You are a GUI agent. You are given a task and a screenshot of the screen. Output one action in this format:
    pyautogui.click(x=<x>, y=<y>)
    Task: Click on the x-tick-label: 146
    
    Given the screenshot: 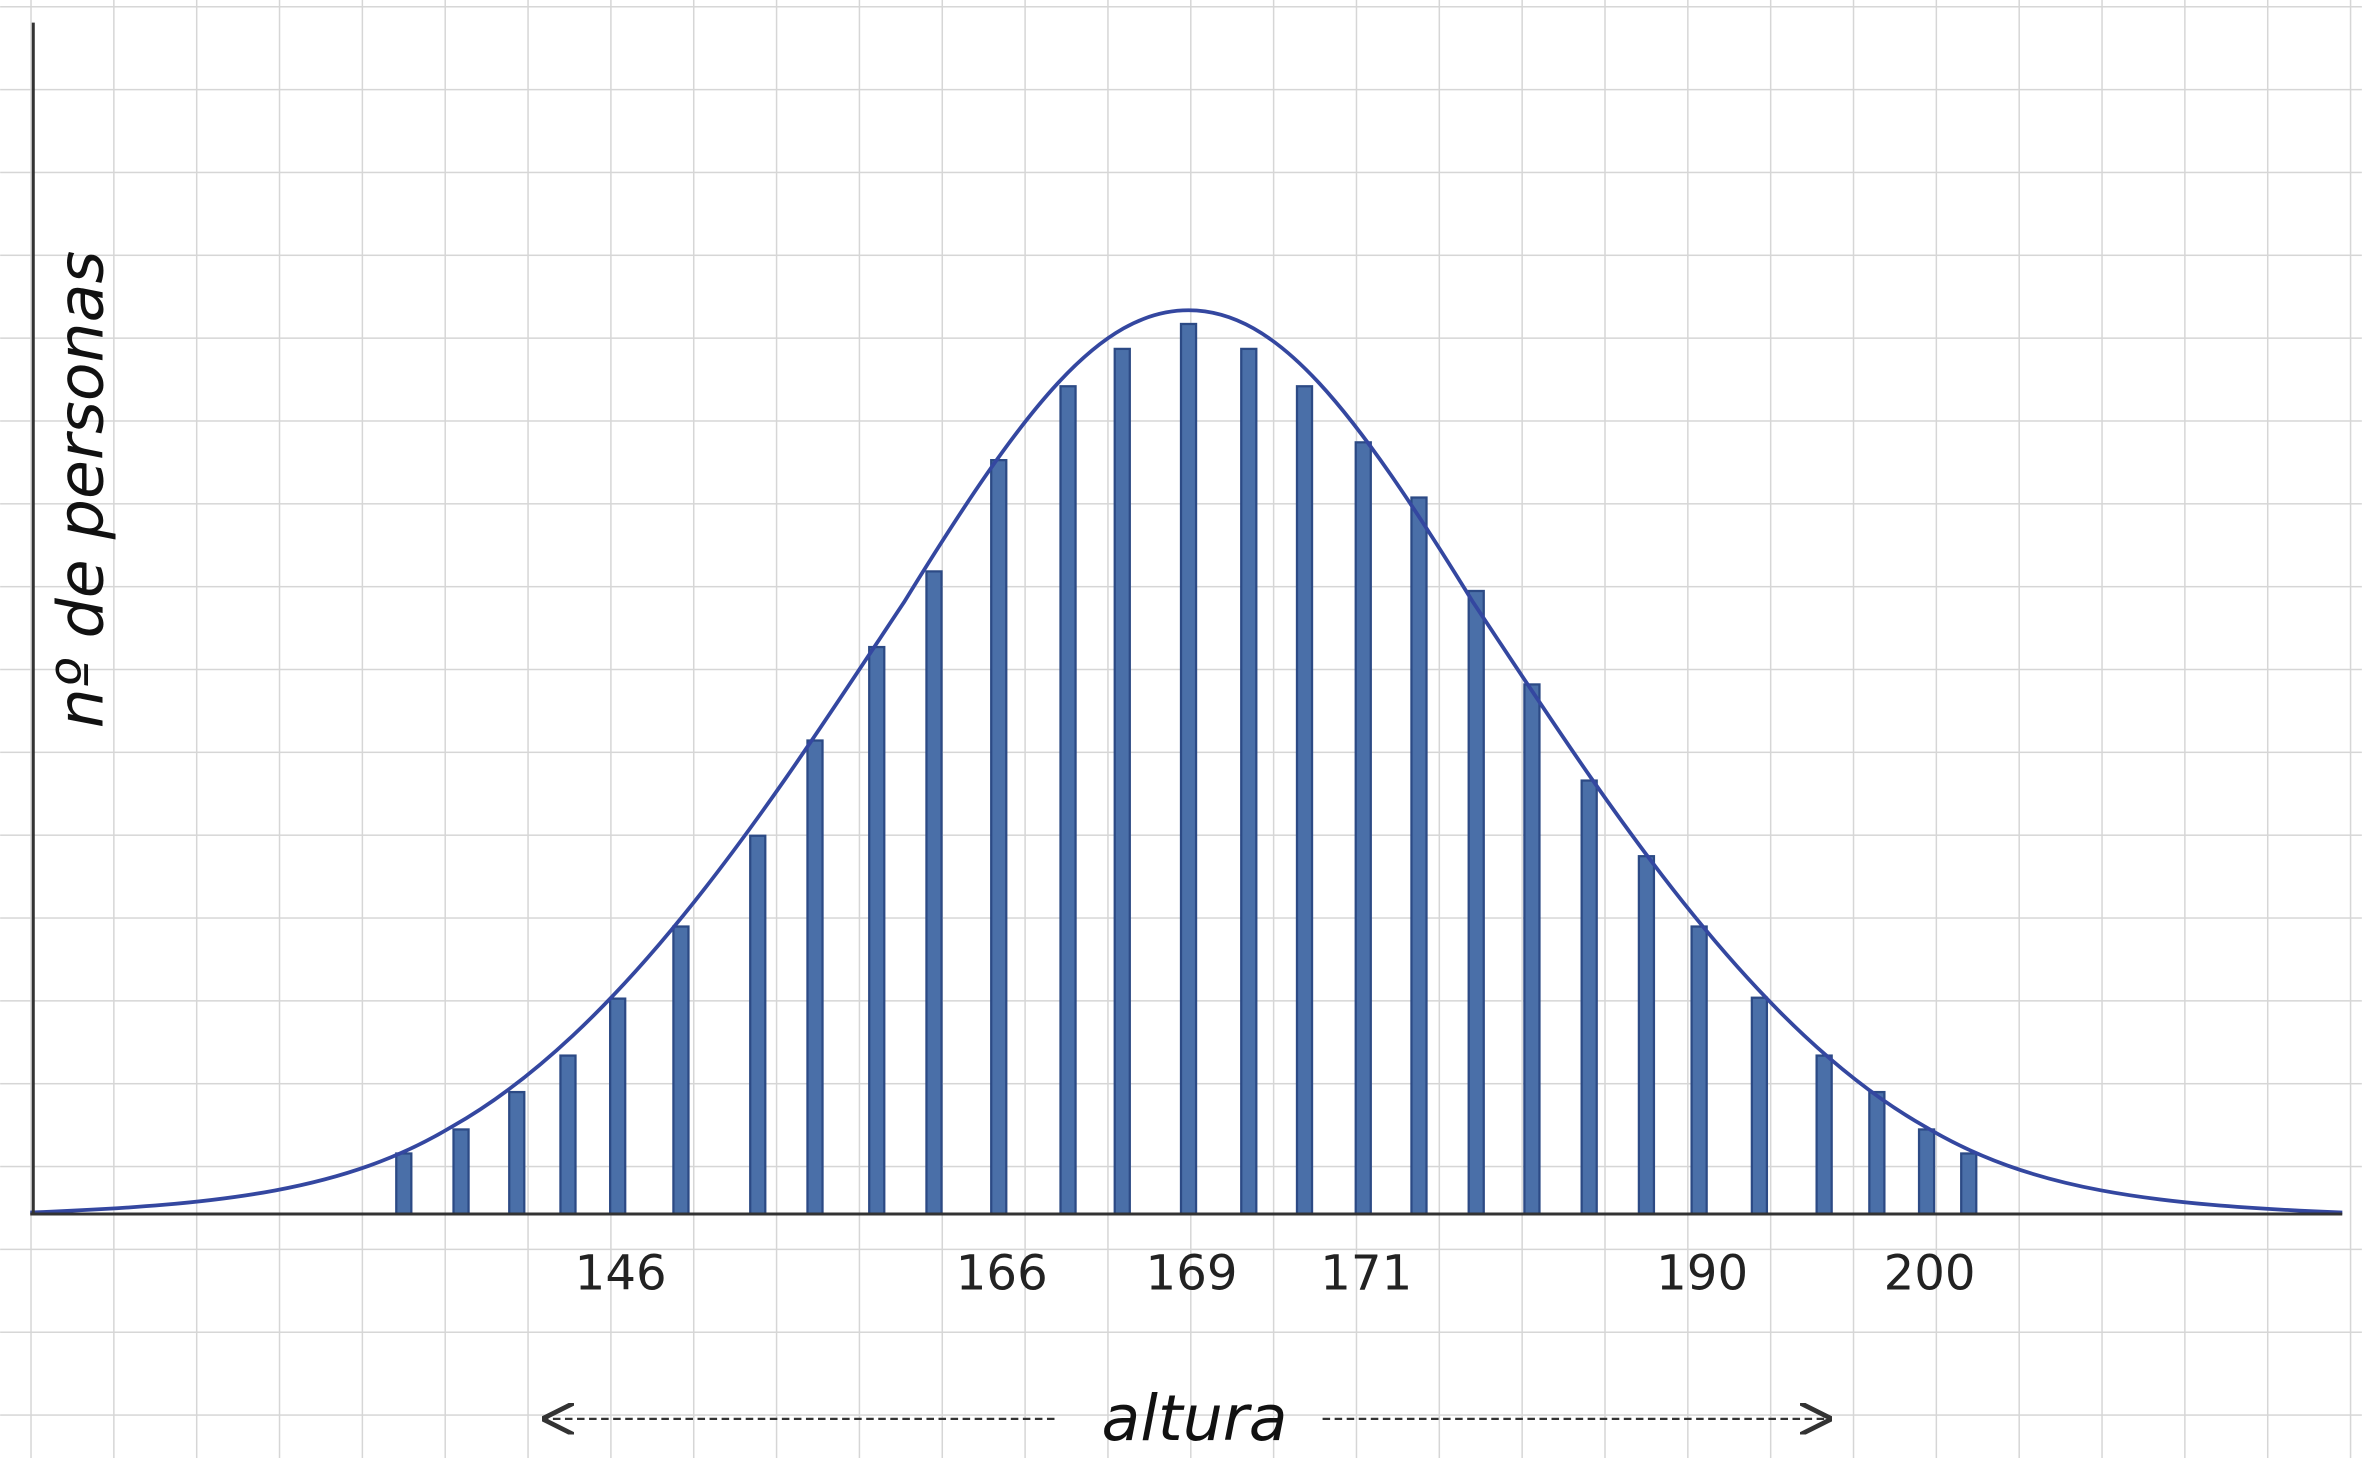 What is the action you would take?
    pyautogui.click(x=621, y=1273)
    